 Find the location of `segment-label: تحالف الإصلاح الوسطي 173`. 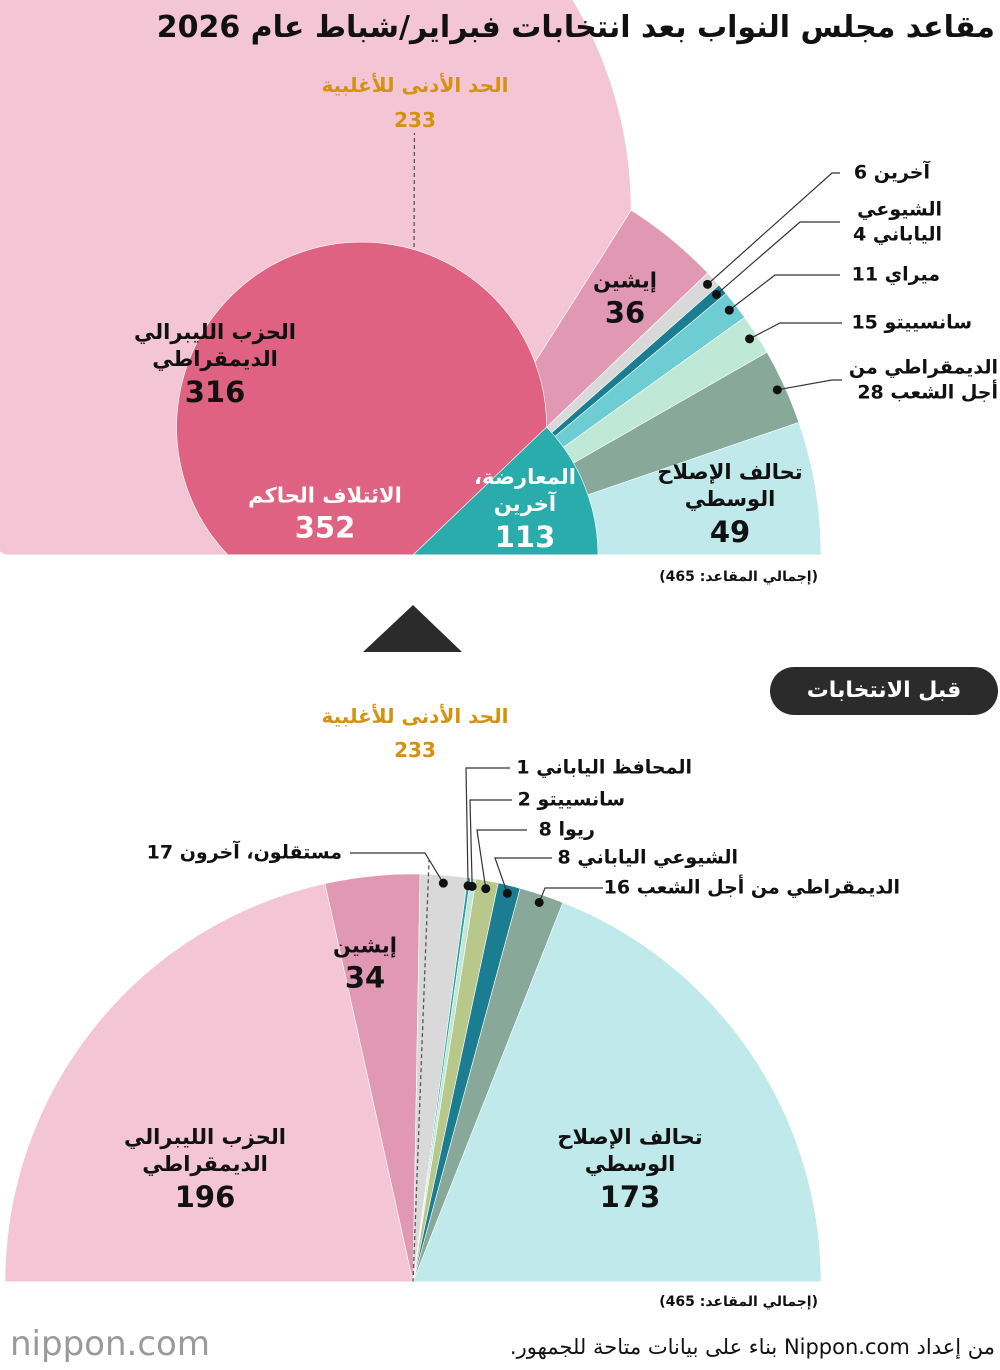

segment-label: تحالف الإصلاح الوسطي 173 is located at coordinates (629, 1170).